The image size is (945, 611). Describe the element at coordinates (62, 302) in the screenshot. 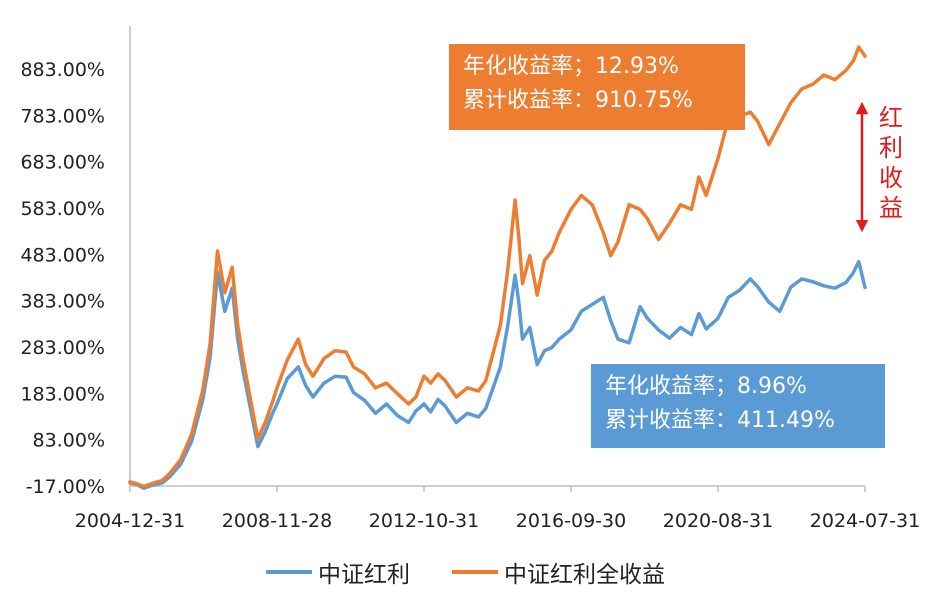

I see `y-tick-label: 383.00%` at that location.